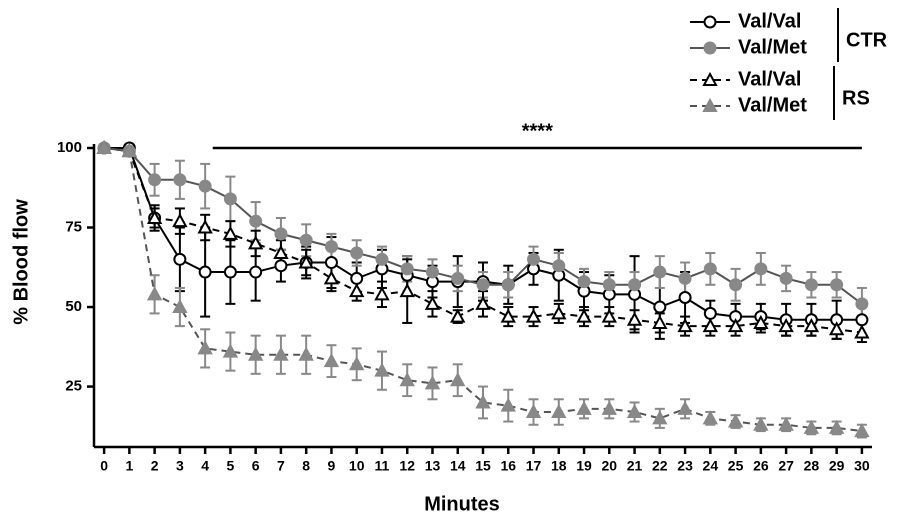 The width and height of the screenshot is (900, 529). What do you see at coordinates (610, 466) in the screenshot?
I see `x-tick-label: 20` at bounding box center [610, 466].